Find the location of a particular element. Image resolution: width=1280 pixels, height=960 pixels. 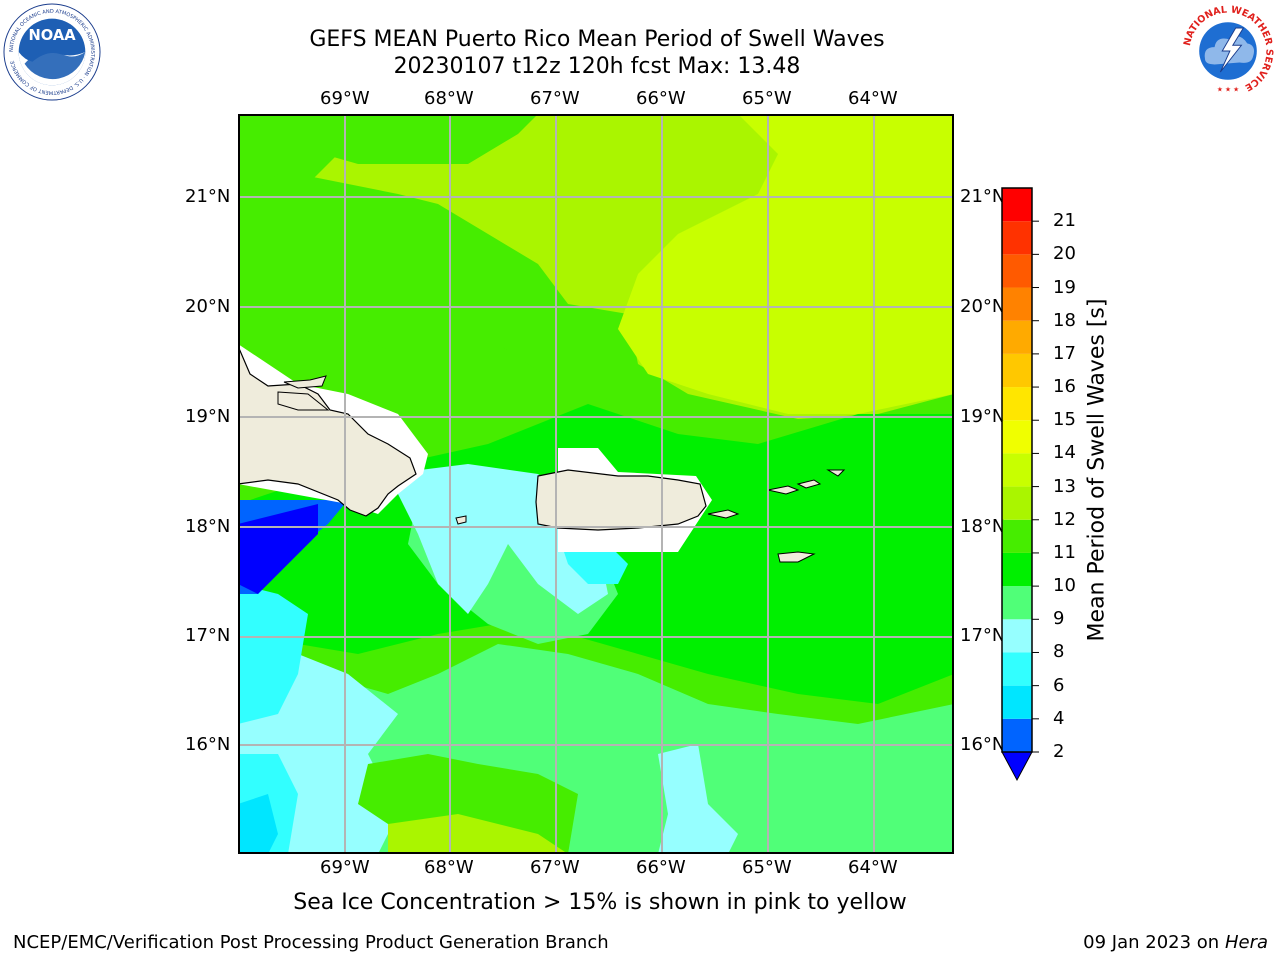

lat-label-left: 17°N is located at coordinates (208, 635).